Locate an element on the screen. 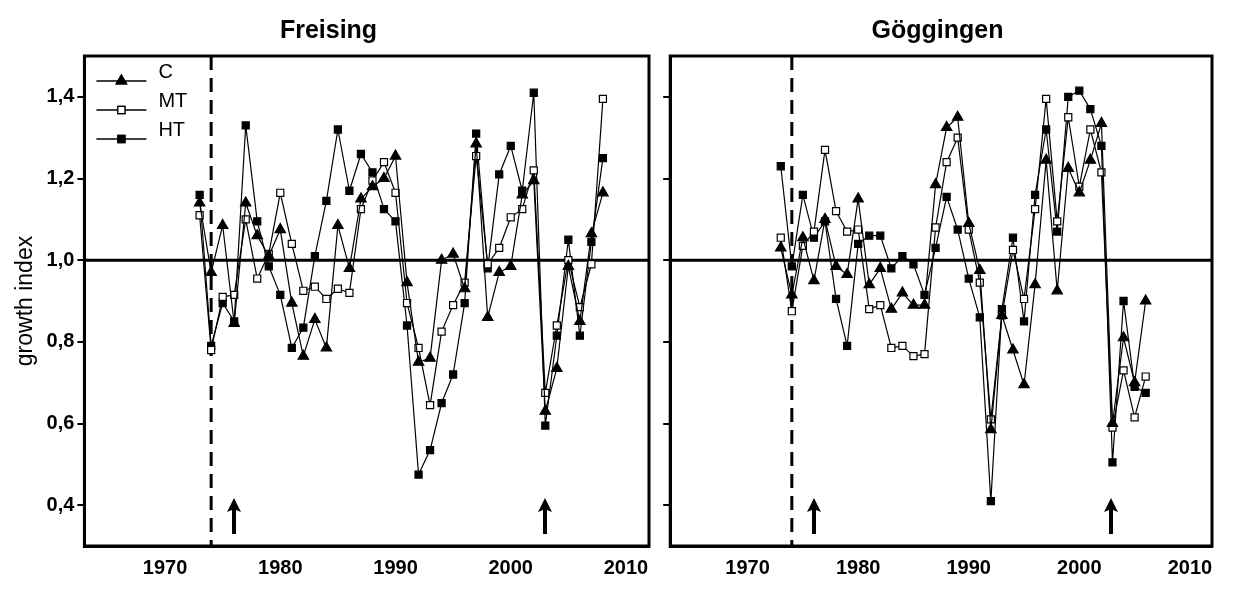 The image size is (1234, 593). legend-label: HT is located at coordinates (172, 128).